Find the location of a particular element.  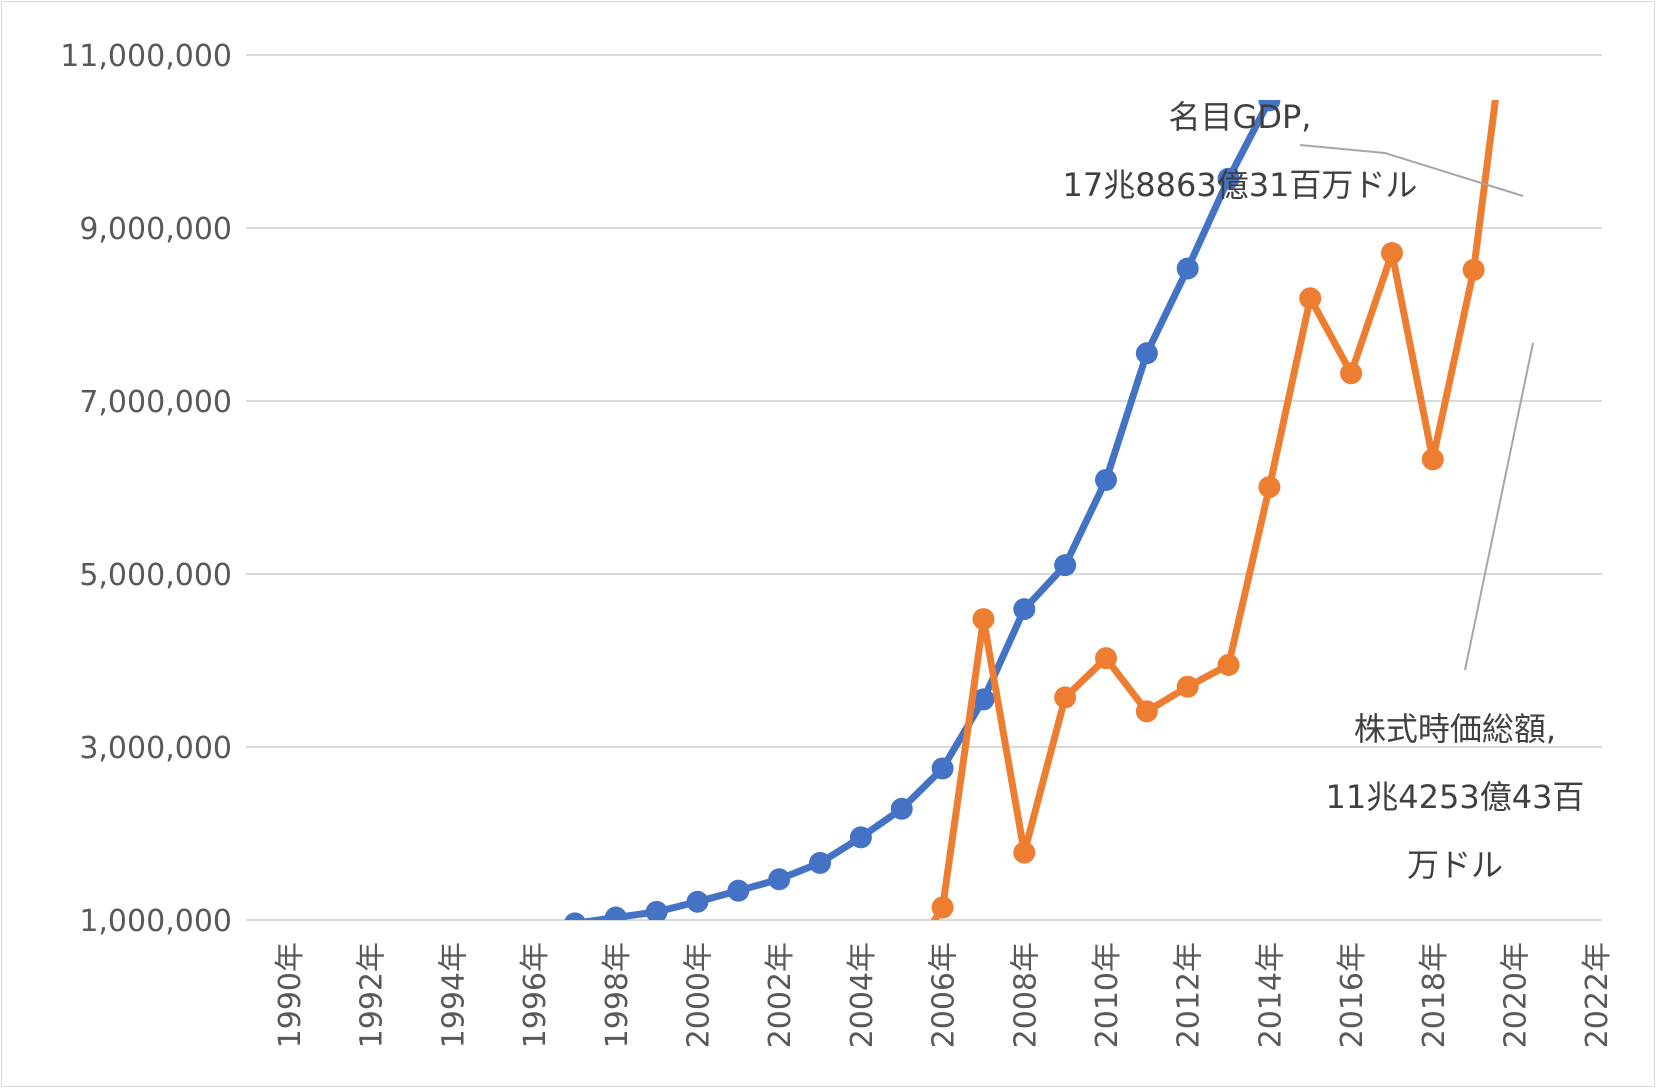

x-tick-label: 1990年 is located at coordinates (290, 995).